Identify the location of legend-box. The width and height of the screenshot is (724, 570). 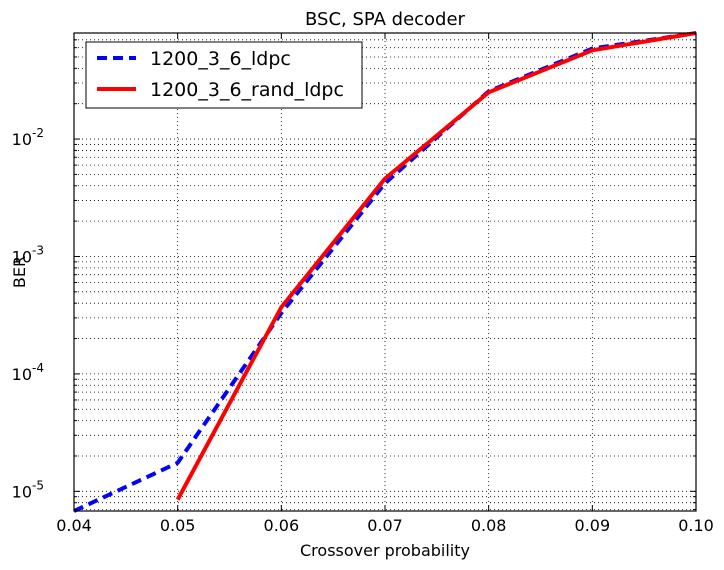
(224, 75).